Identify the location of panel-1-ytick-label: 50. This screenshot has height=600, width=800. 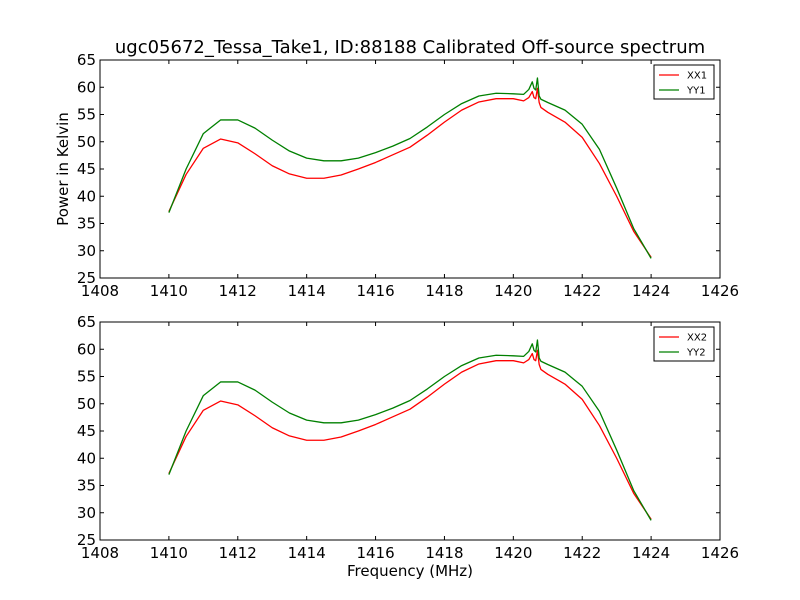
(86, 142).